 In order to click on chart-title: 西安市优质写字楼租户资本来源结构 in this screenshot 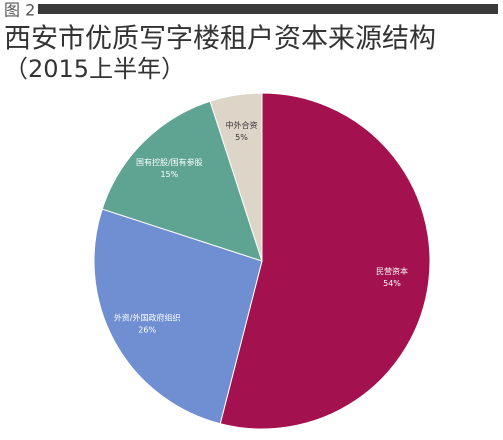, I will do `click(220, 39)`.